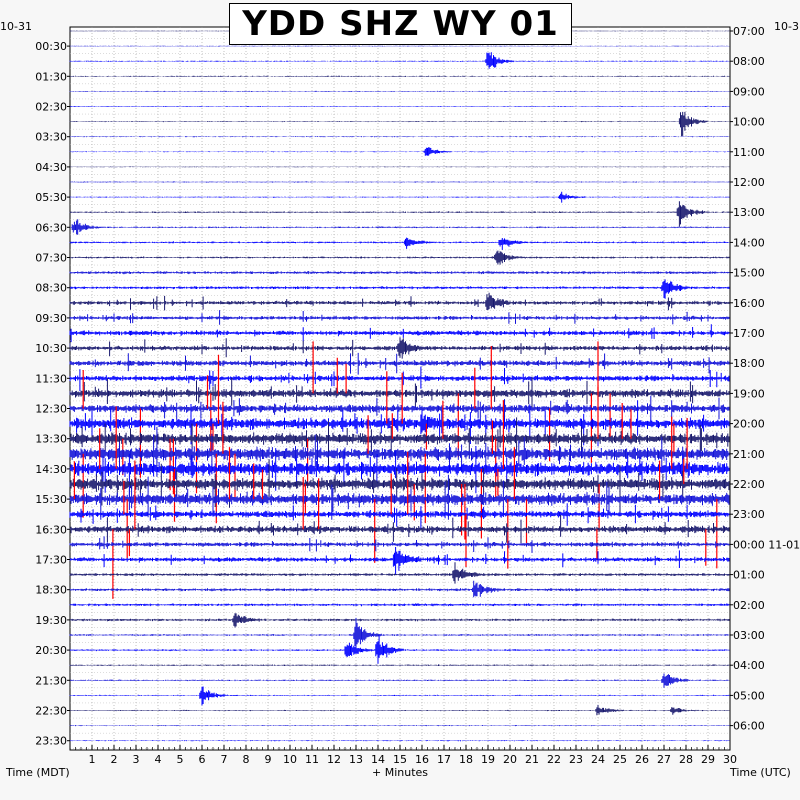 This screenshot has width=800, height=800. Describe the element at coordinates (749, 182) in the screenshot. I see `right-time-label: 12:00` at that location.